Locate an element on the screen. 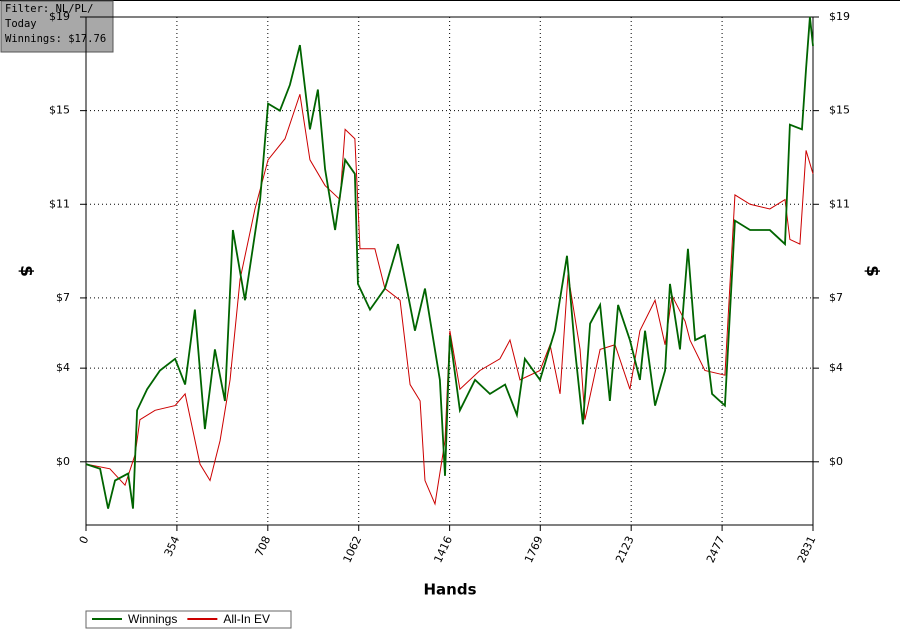  y2-tick-label: $15 is located at coordinates (839, 110).